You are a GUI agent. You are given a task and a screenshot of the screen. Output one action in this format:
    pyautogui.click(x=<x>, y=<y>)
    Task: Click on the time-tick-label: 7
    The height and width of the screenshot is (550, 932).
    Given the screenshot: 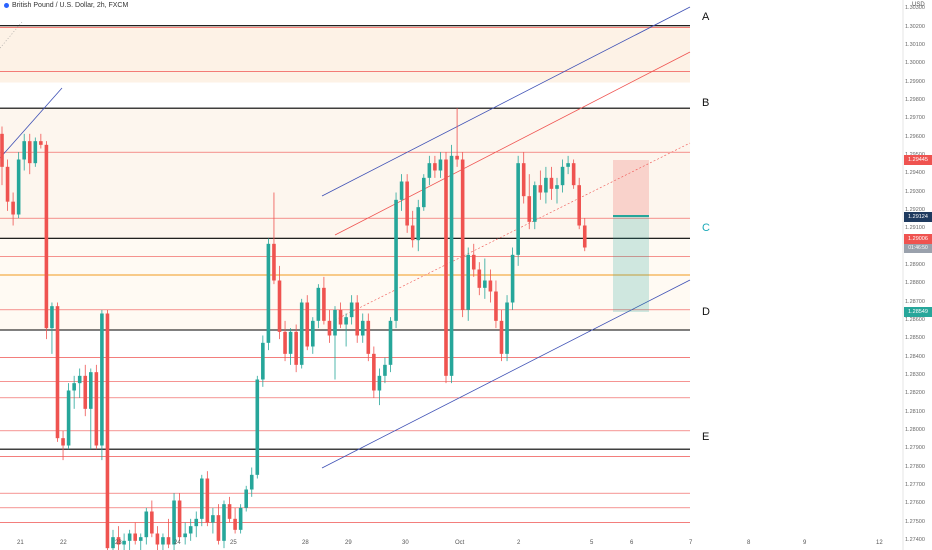 What is the action you would take?
    pyautogui.click(x=691, y=543)
    